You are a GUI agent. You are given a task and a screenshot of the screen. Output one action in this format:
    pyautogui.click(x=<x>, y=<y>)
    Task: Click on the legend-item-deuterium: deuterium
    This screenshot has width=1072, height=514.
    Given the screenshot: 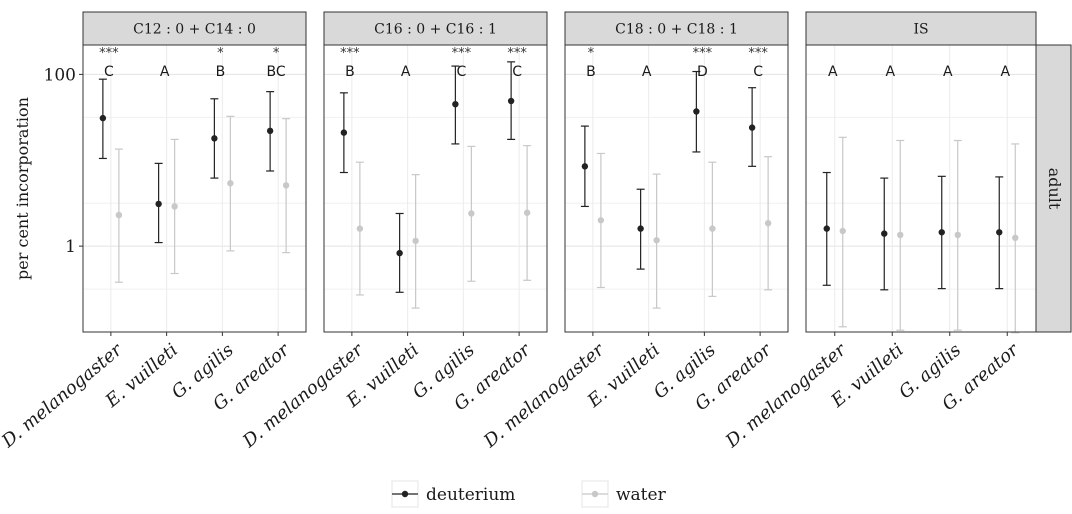 What is the action you would take?
    pyautogui.click(x=453, y=494)
    